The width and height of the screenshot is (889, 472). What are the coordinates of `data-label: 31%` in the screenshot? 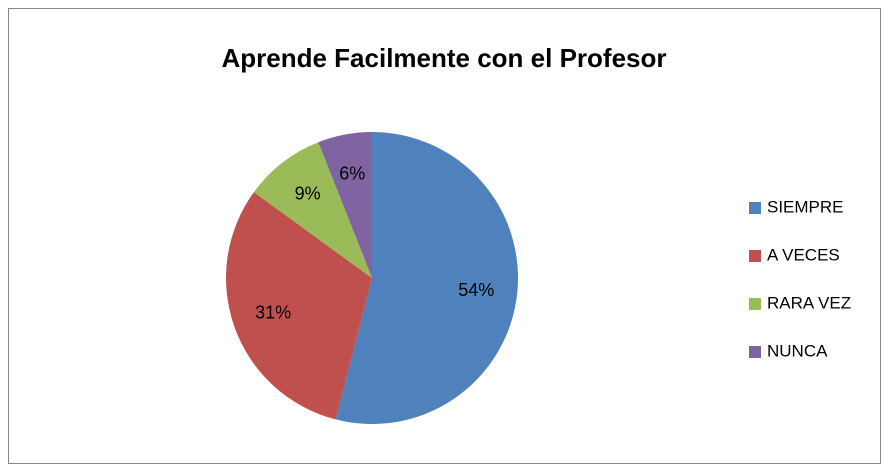 It's located at (273, 312).